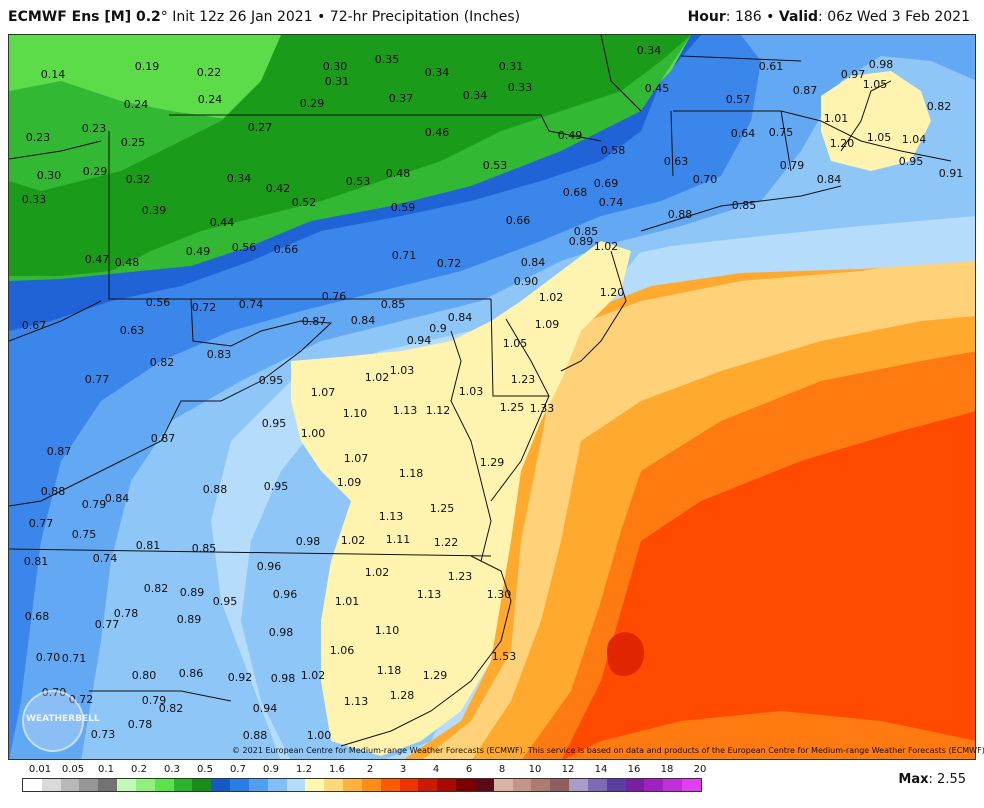 The image size is (984, 808). What do you see at coordinates (446, 542) in the screenshot?
I see `precip-value-label: 1.22` at bounding box center [446, 542].